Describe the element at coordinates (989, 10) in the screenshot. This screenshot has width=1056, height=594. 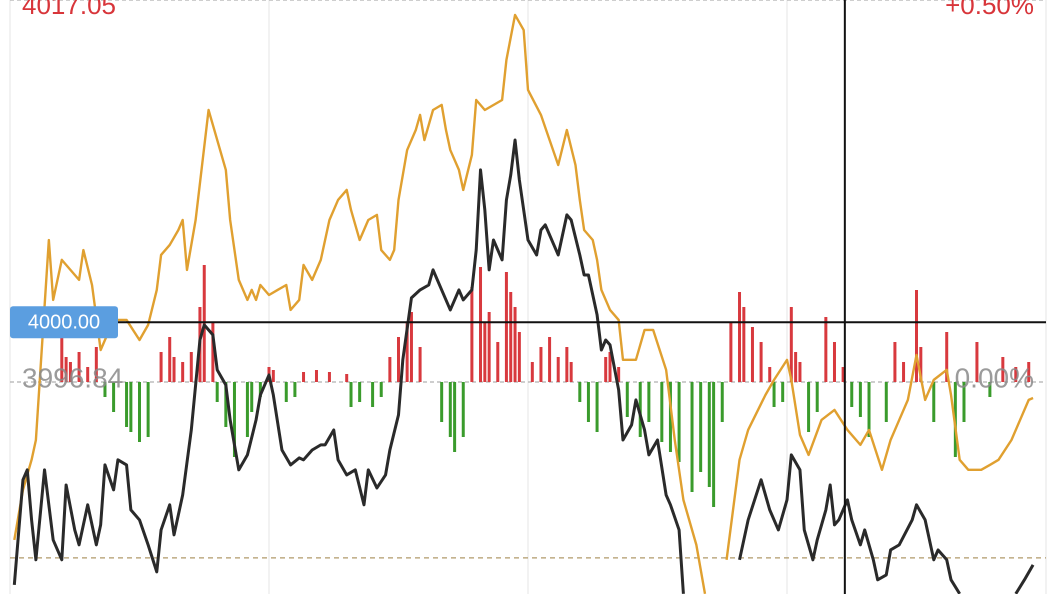
I see `y2-tick-label: +0.50%` at that location.